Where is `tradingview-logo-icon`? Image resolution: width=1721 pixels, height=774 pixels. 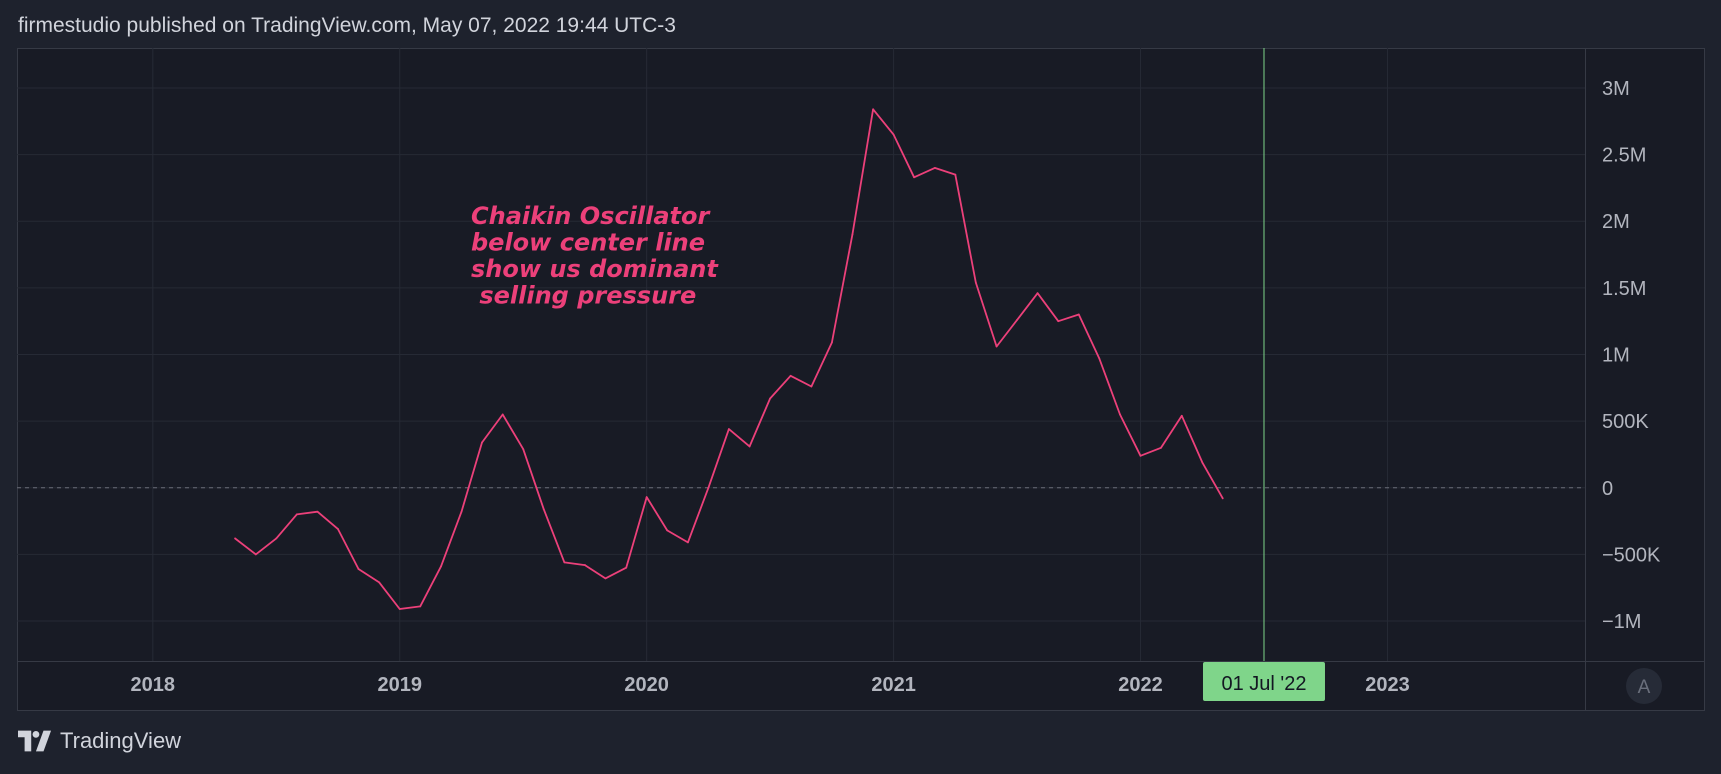 tradingview-logo-icon is located at coordinates (35, 741).